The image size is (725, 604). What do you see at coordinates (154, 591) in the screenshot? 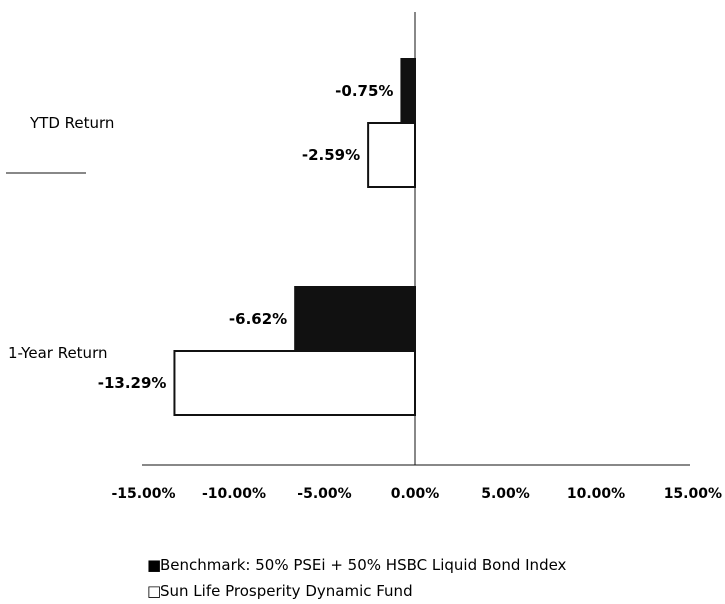
I see `legend-marker-fund: □` at bounding box center [154, 591].